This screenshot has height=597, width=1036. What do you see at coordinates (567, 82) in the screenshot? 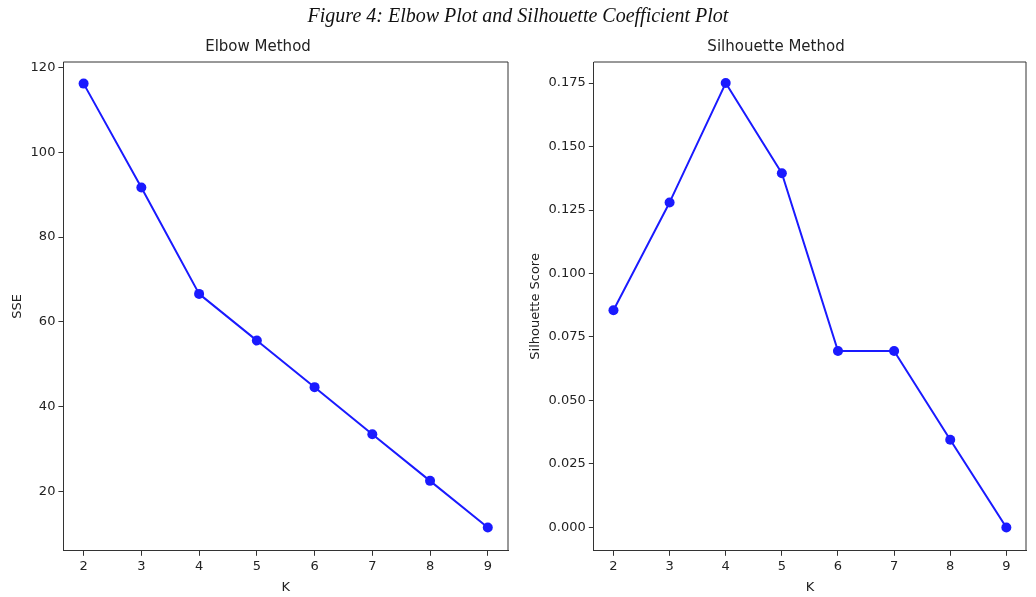
I see `y-tick-label: 0.175` at bounding box center [567, 82].